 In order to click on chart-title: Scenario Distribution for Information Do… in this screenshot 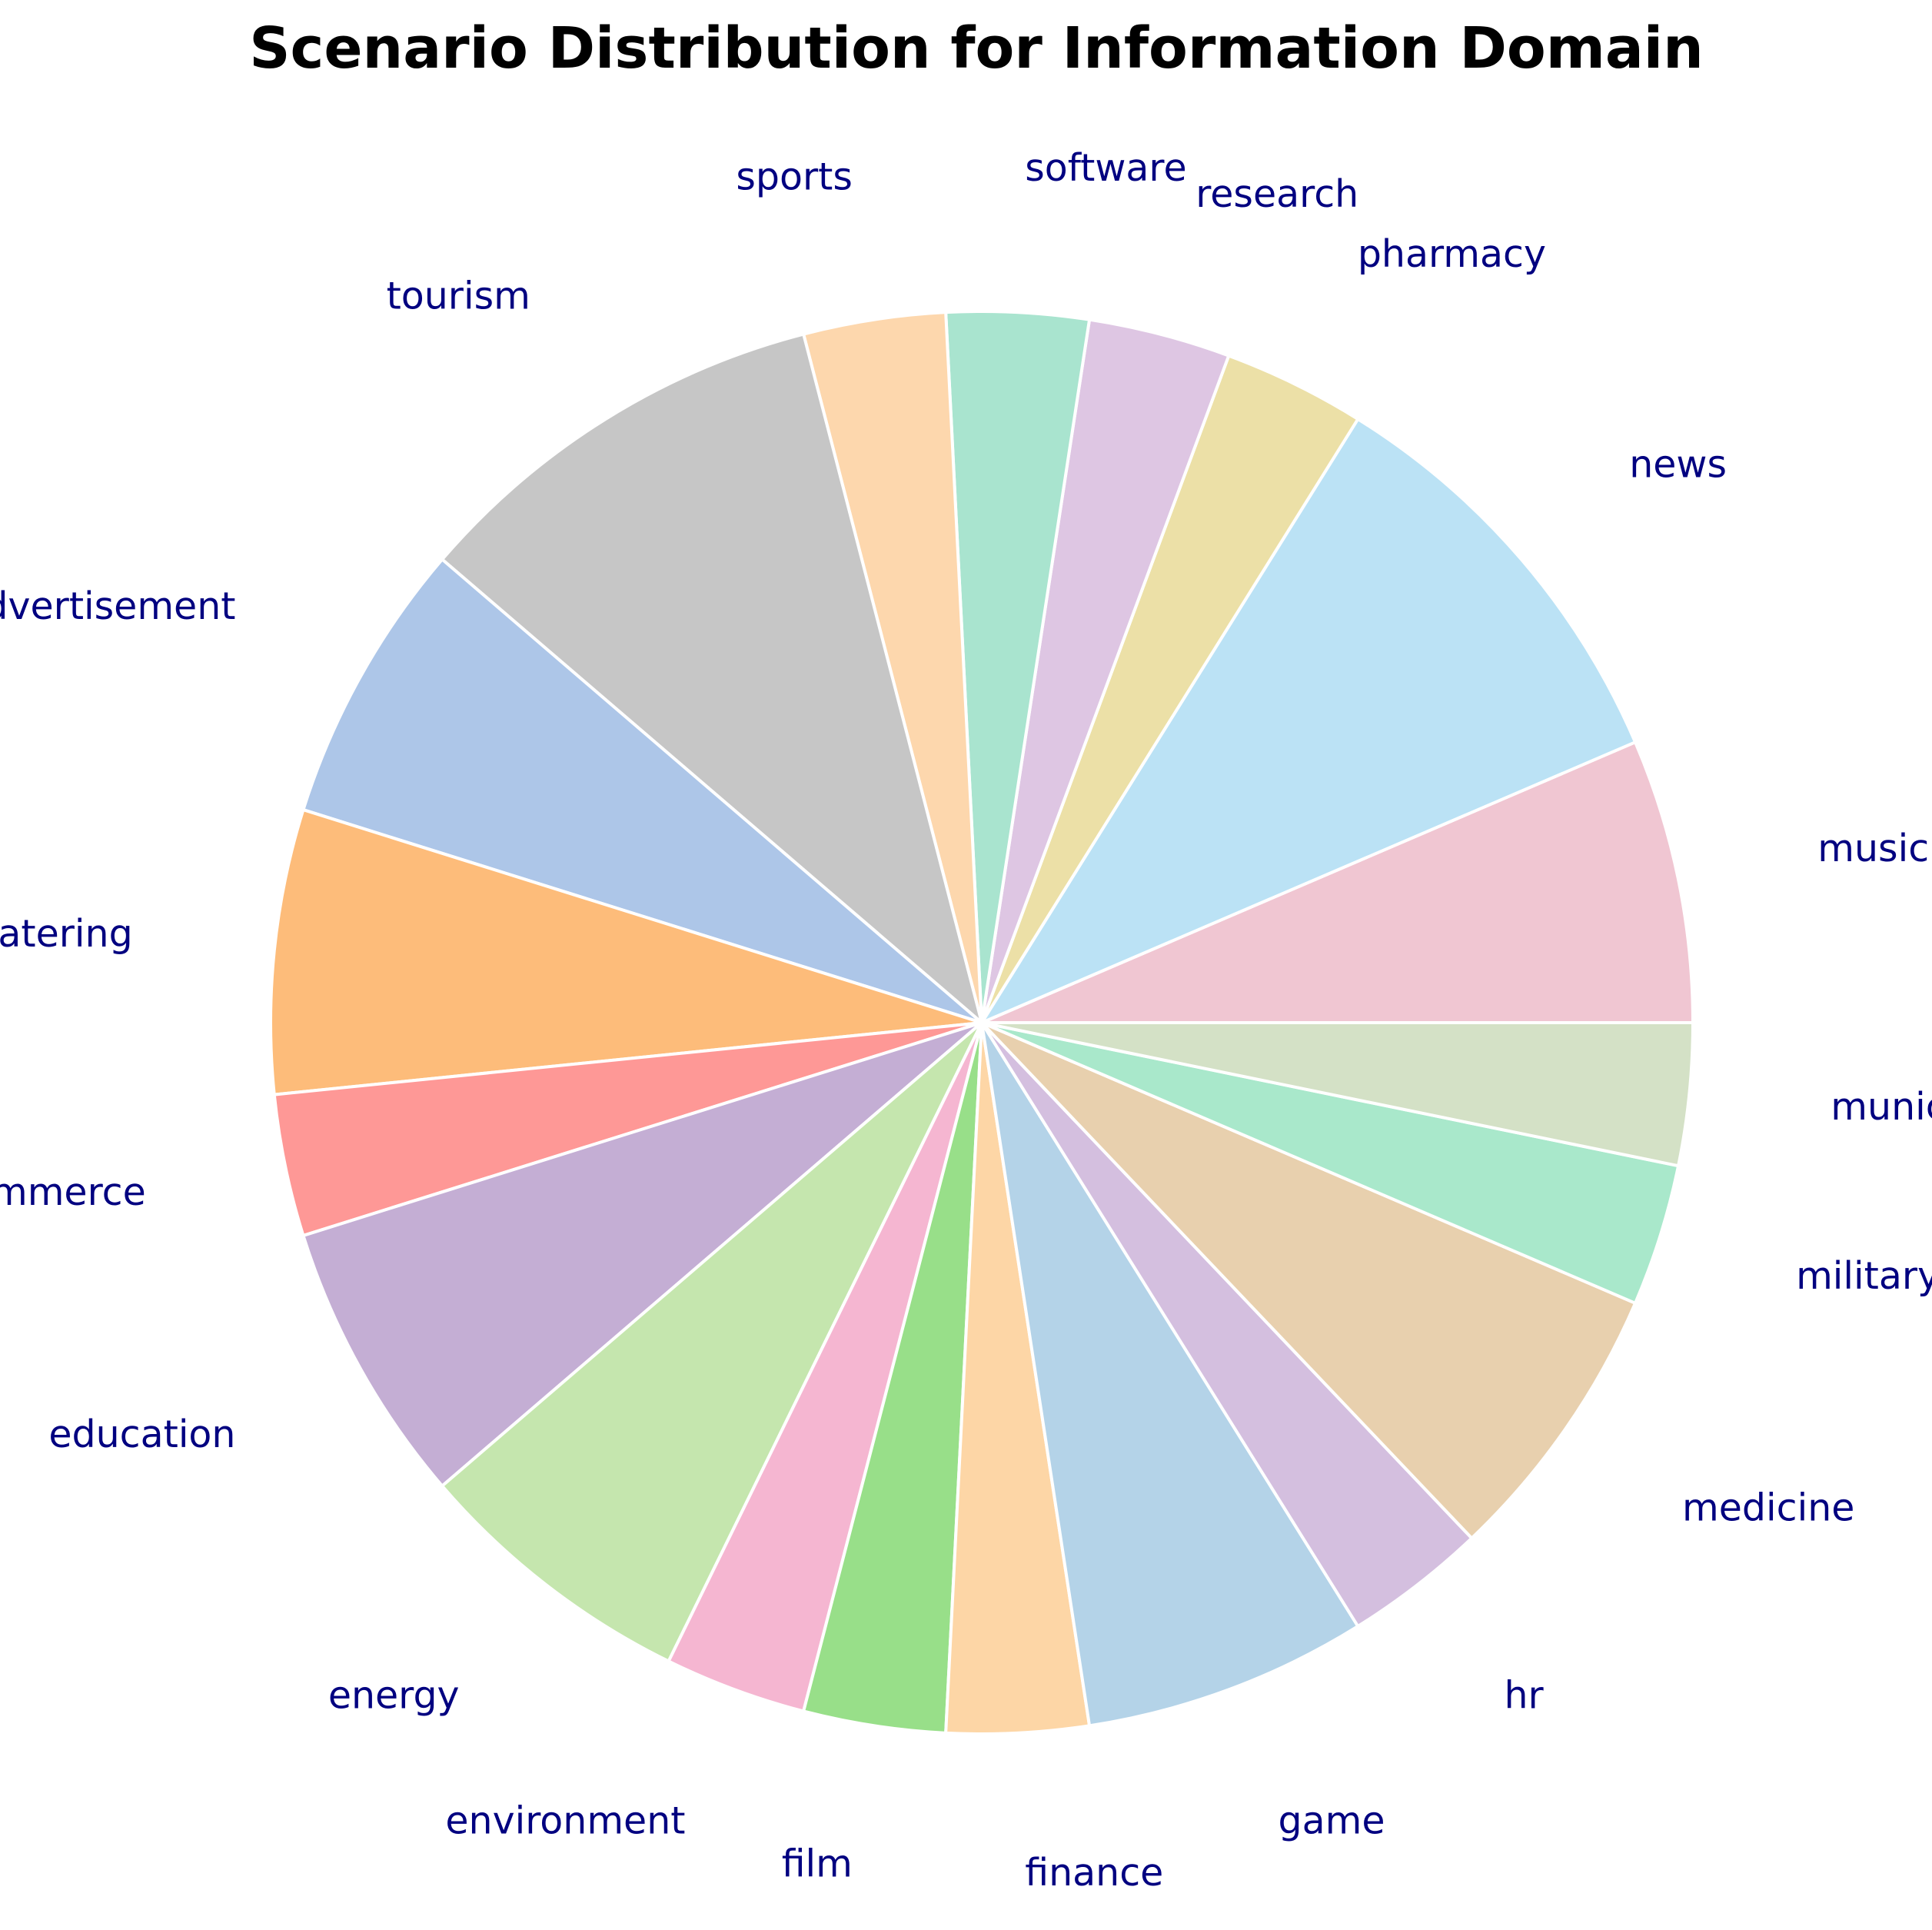, I will do `click(977, 48)`.